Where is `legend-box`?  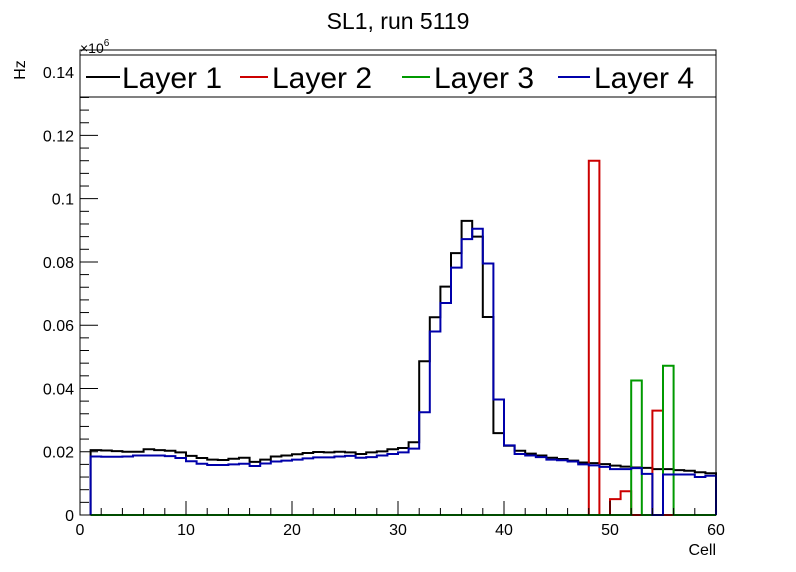 legend-box is located at coordinates (398, 76).